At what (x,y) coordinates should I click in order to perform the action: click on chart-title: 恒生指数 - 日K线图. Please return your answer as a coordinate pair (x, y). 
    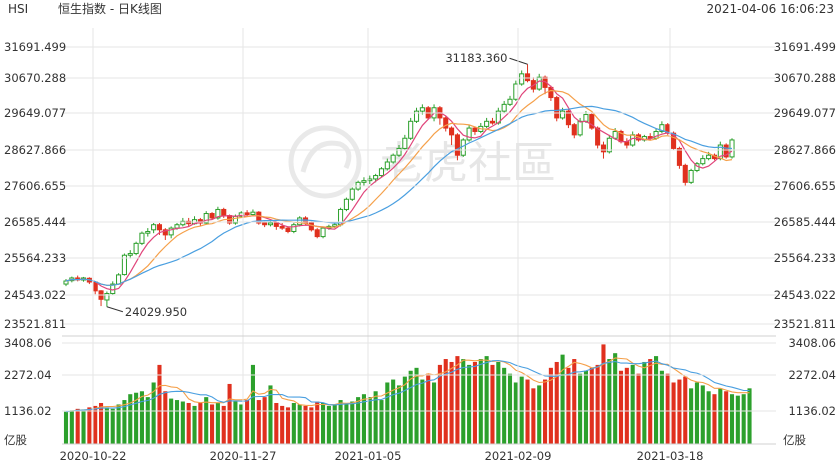
    Looking at the image, I should click on (110, 8).